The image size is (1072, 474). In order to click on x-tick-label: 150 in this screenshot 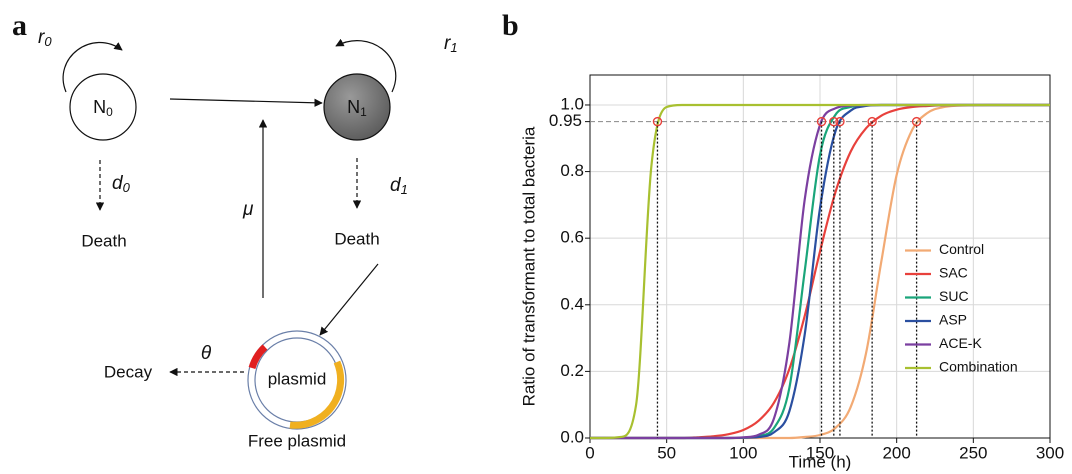, I will do `click(820, 452)`.